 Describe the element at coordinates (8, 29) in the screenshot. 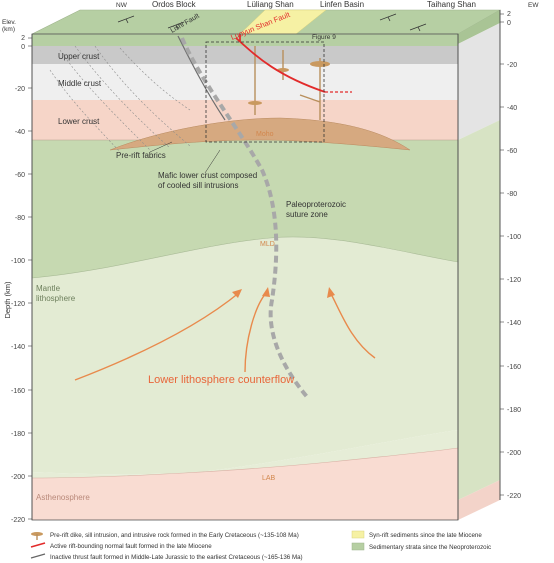

I see `elev-label-line2: (km)` at that location.